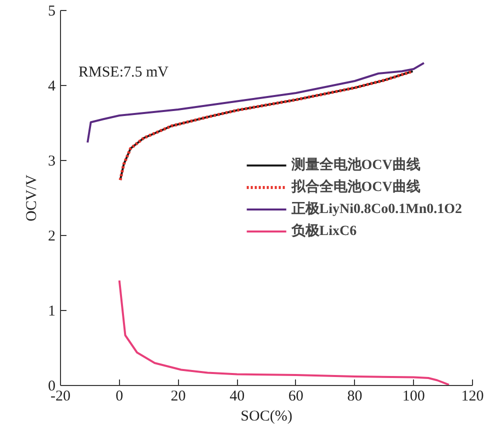 Image resolution: width=488 pixels, height=445 pixels. I want to click on y-tick-label: 3, so click(52, 162).